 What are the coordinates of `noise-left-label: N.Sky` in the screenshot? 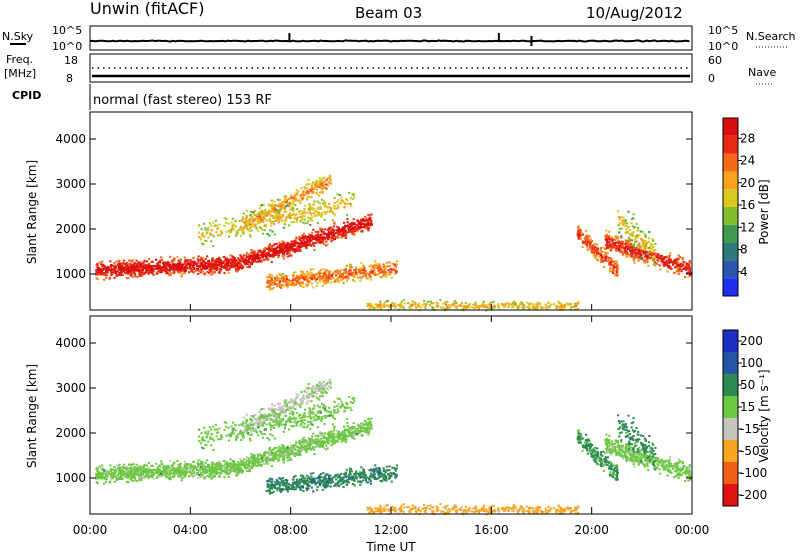 It's located at (18, 36).